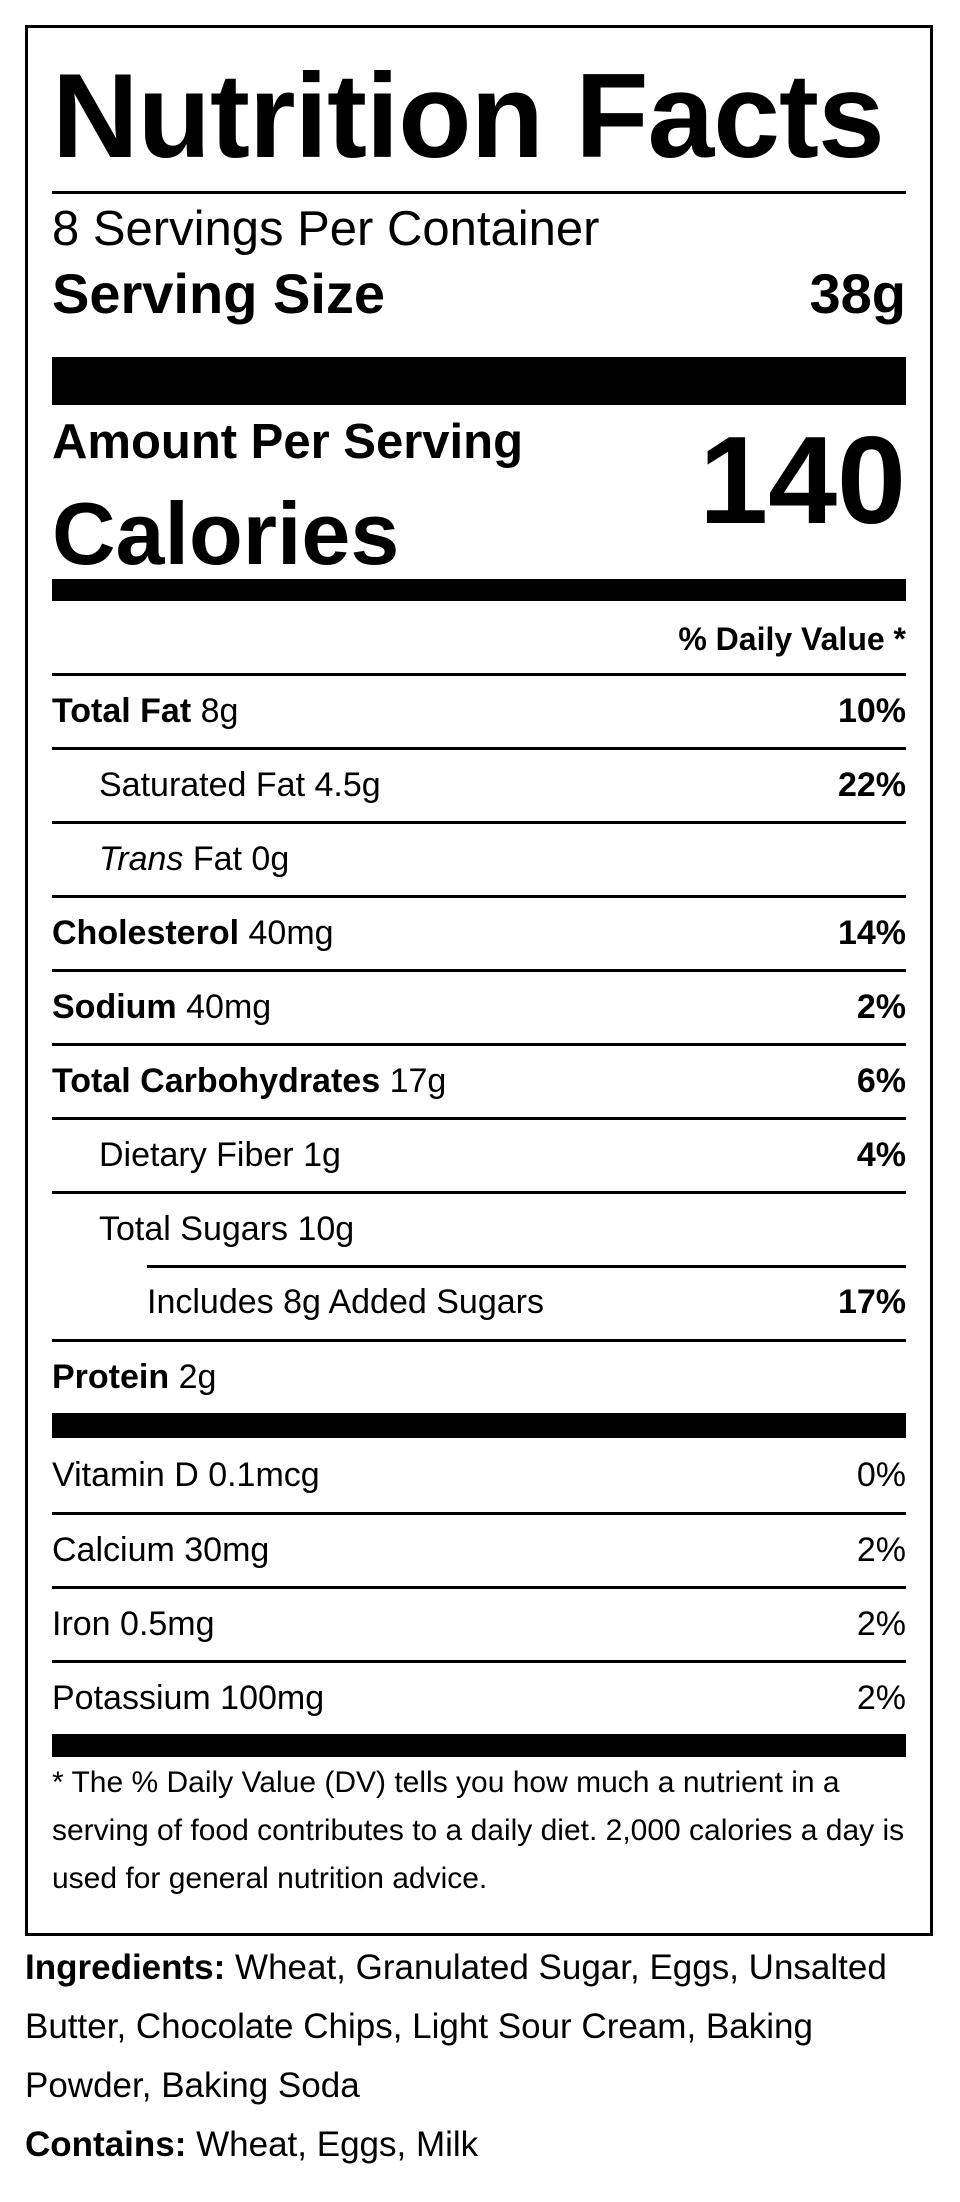 This screenshot has width=960, height=2202. Describe the element at coordinates (186, 1474) in the screenshot. I see `vitamin-name: Vitamin D 0.1mcg` at that location.